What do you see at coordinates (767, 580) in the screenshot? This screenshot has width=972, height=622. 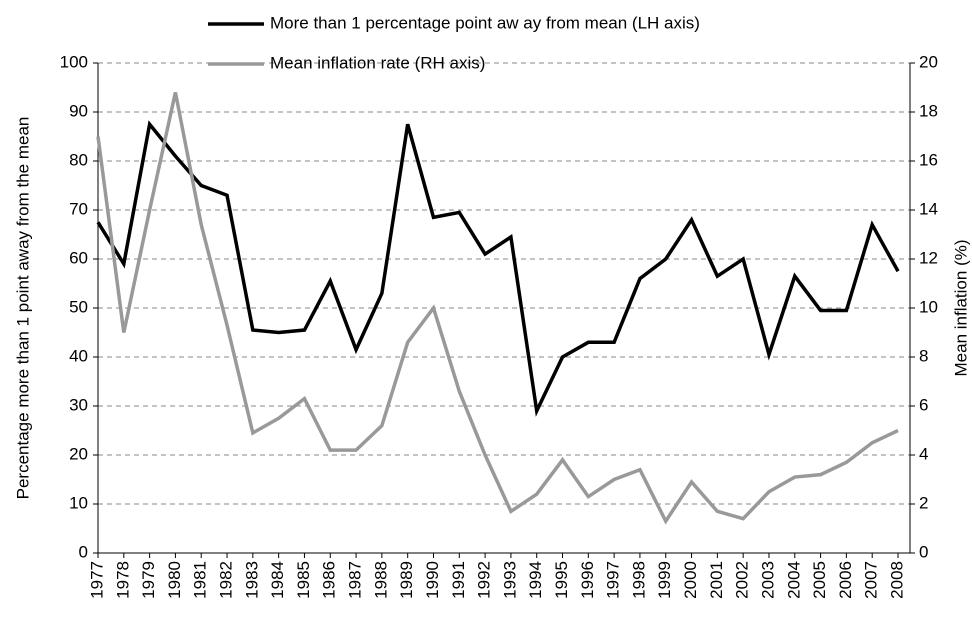 I see `x-tick-label: 2003` at bounding box center [767, 580].